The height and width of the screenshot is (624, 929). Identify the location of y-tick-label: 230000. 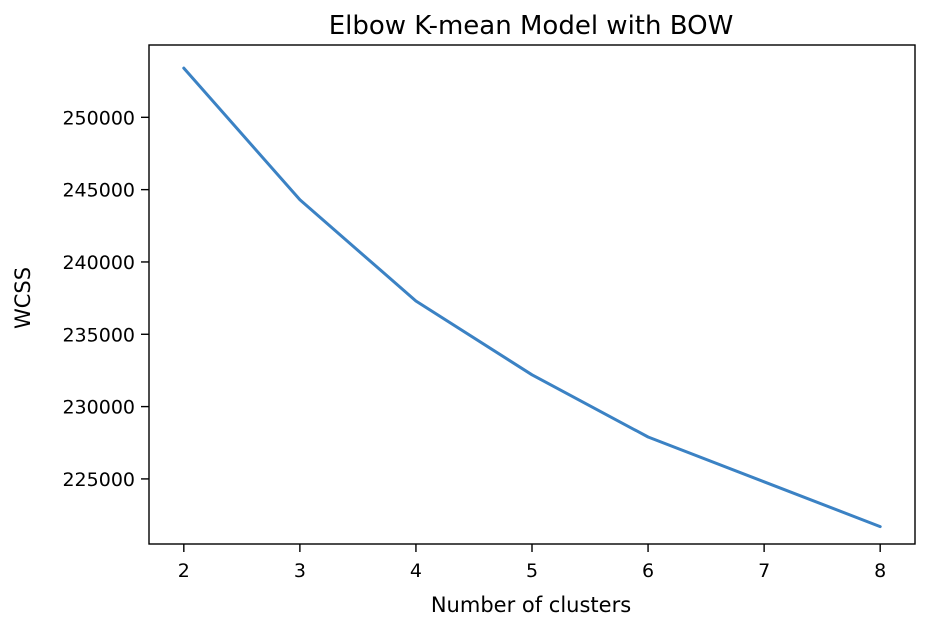
(98, 408).